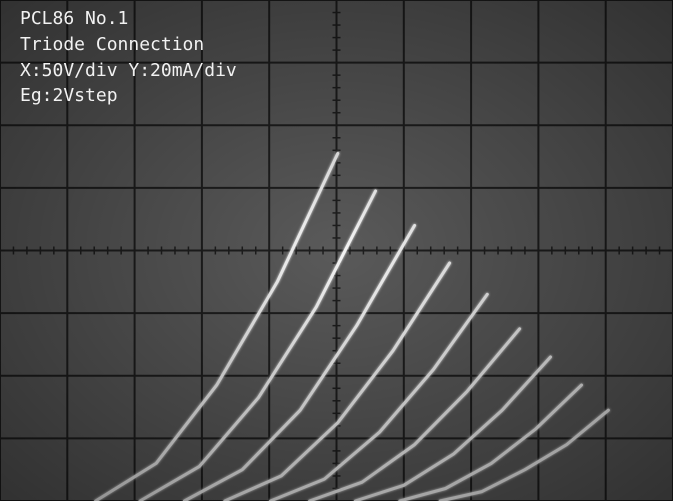  I want to click on annotation: X:50V/div Y:20mA/div, so click(128, 70).